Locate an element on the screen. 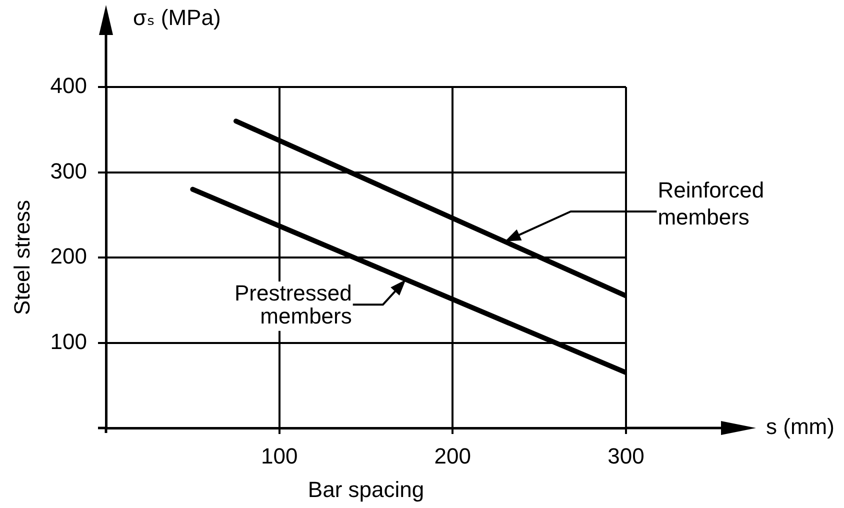  y-tick-label: 100 is located at coordinates (68, 341).